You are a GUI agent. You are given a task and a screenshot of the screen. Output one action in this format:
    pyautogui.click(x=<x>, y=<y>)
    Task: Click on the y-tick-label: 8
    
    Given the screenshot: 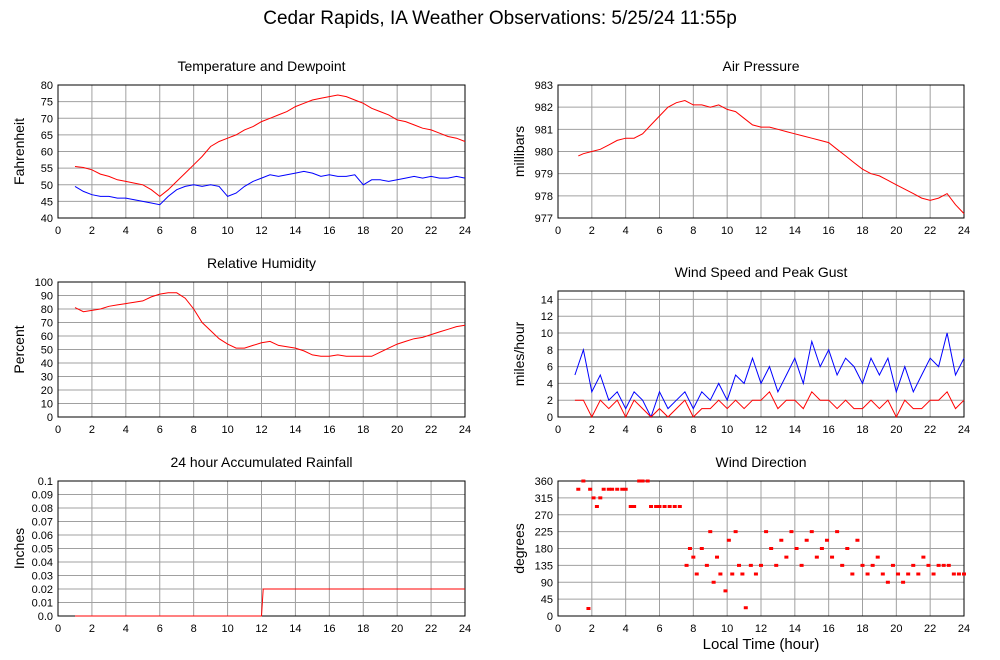 What is the action you would take?
    pyautogui.click(x=550, y=351)
    